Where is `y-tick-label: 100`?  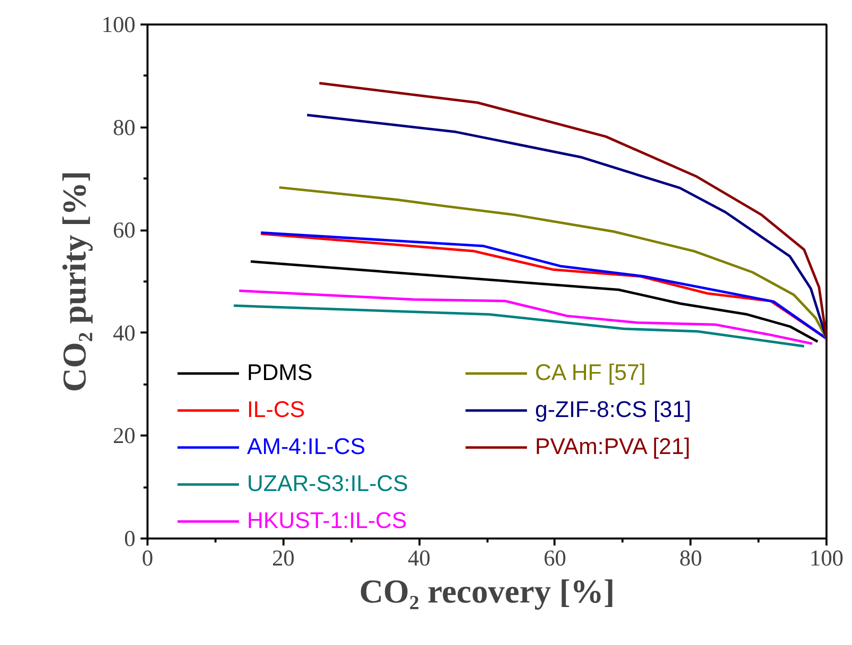
y-tick-label: 100 is located at coordinates (119, 24).